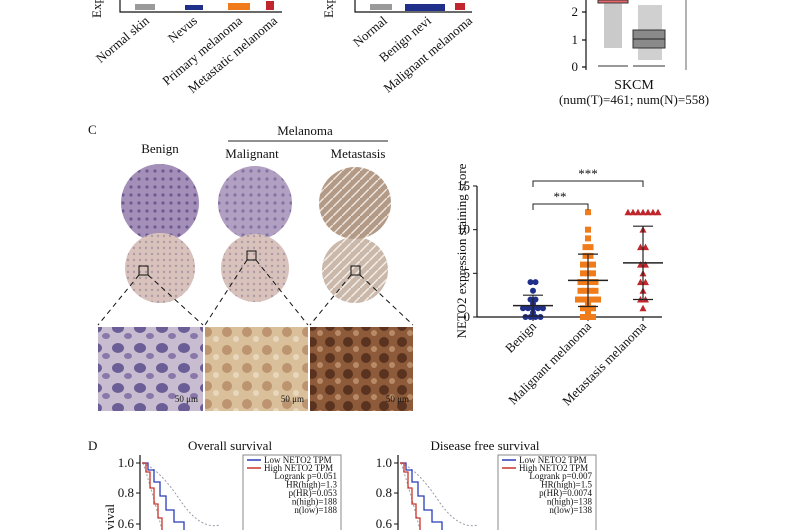 Image resolution: width=801 pixels, height=530 pixels. What do you see at coordinates (575, 11) in the screenshot?
I see `y-tick-label: 2` at bounding box center [575, 11].